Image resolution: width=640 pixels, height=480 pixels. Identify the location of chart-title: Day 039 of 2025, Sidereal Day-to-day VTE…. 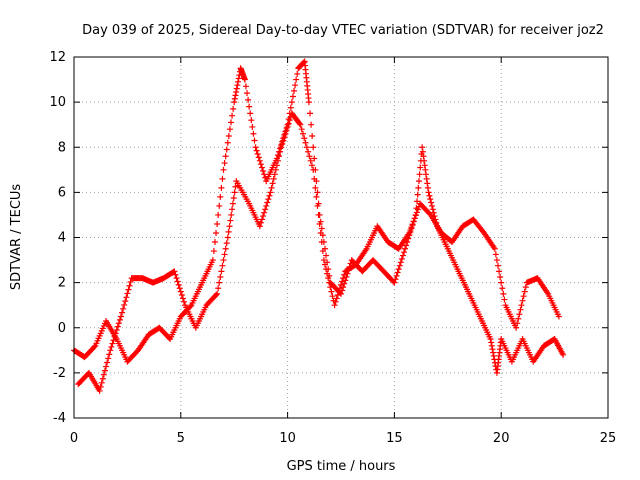
(343, 30).